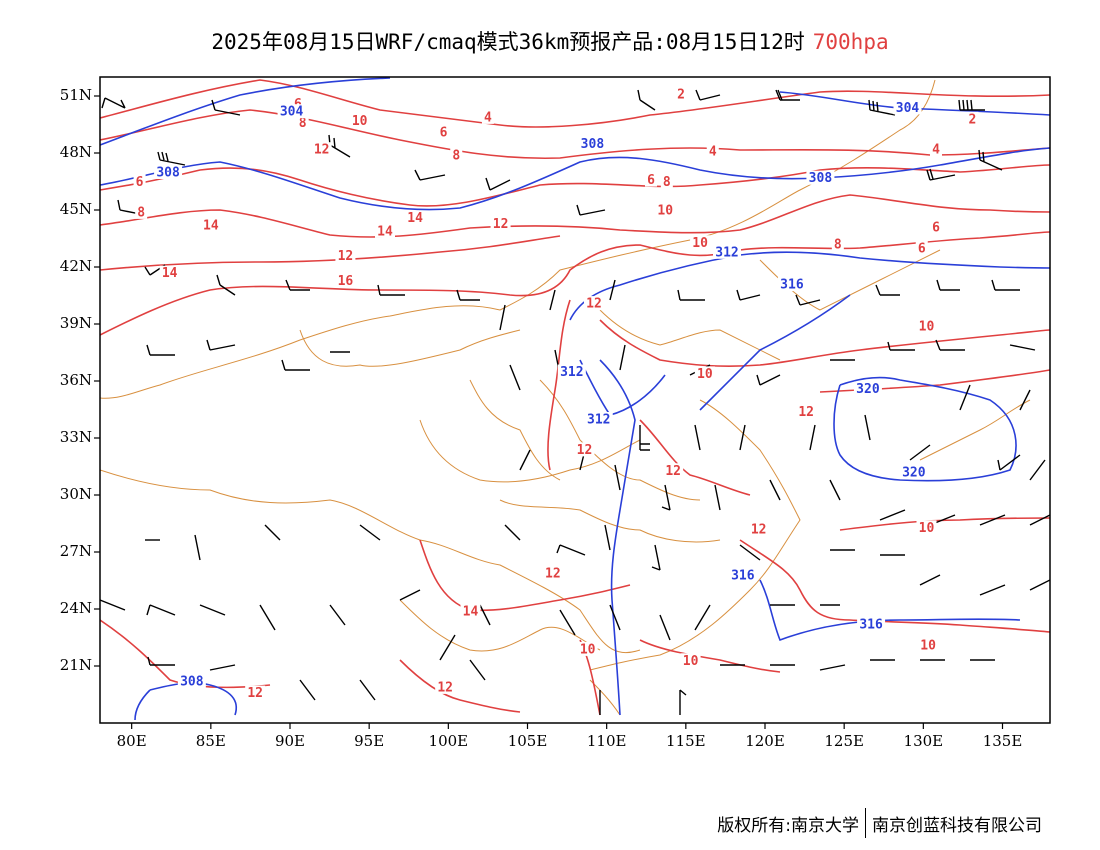  Describe the element at coordinates (1003, 741) in the screenshot. I see `lon-tick-label: 135E` at that location.